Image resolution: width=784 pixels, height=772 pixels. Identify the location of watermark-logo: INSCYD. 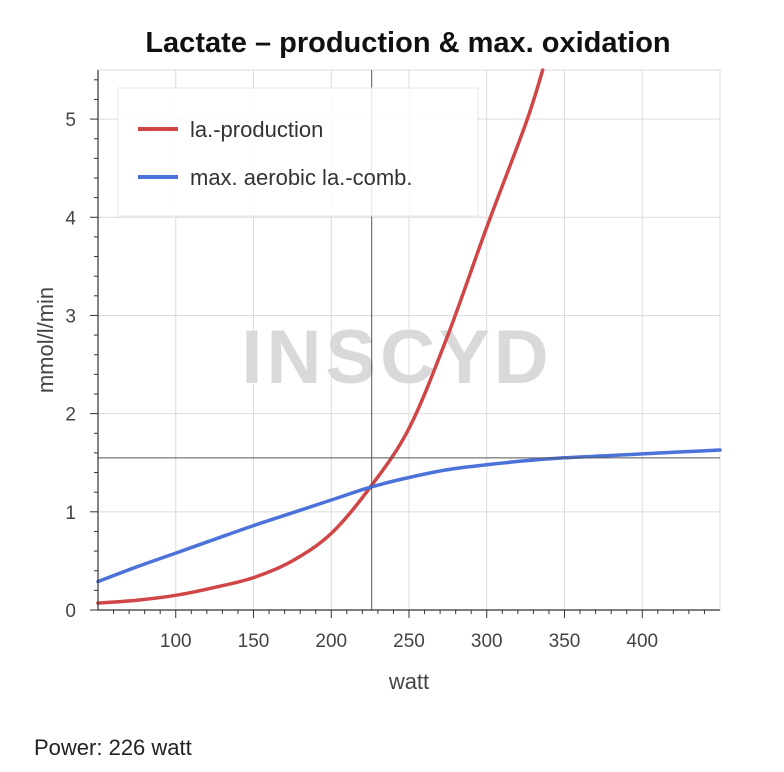
(396, 357).